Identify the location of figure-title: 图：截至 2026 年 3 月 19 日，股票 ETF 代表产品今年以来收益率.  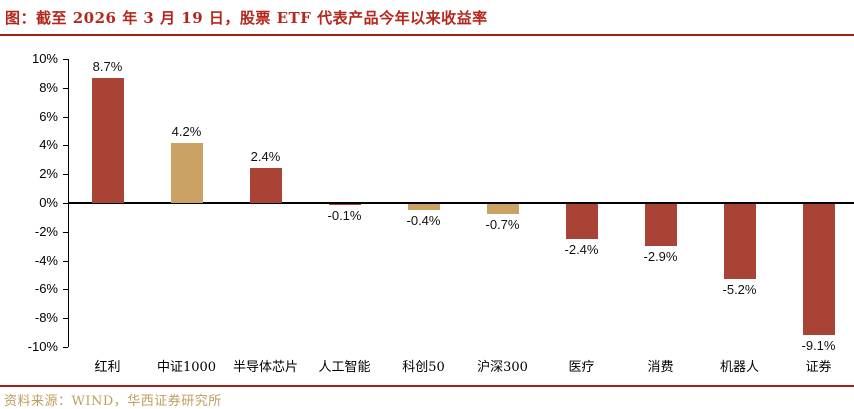
(246, 18).